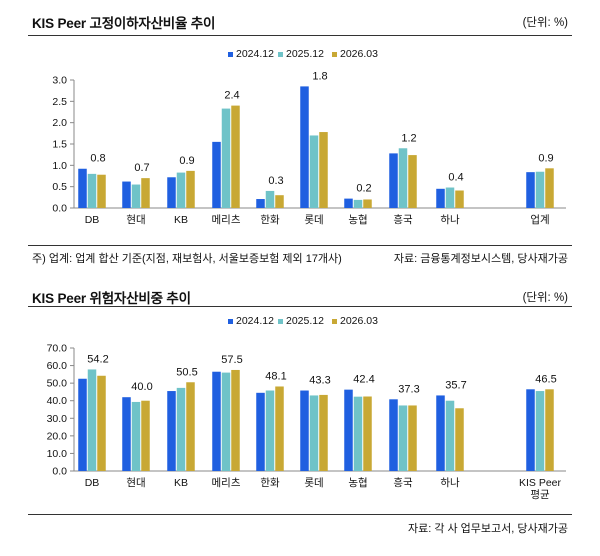  Describe the element at coordinates (300, 245) in the screenshot. I see `chart1-bottom-rule` at that location.